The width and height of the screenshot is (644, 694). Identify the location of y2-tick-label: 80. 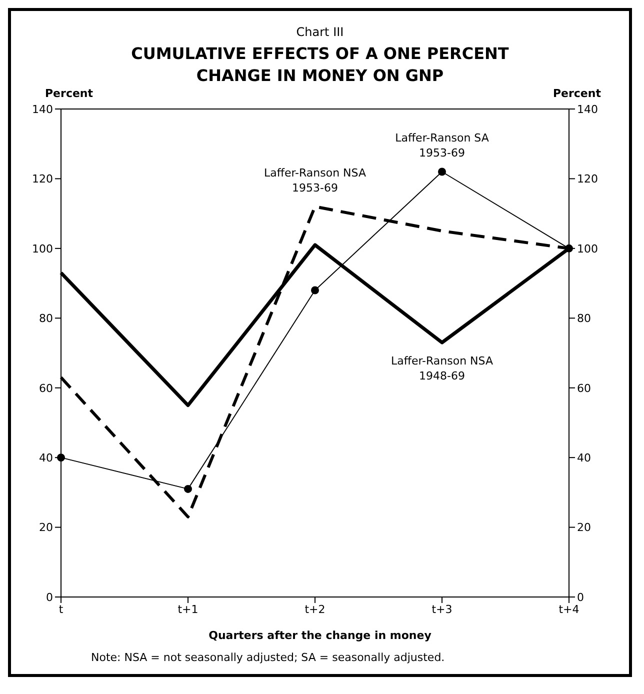
(584, 319).